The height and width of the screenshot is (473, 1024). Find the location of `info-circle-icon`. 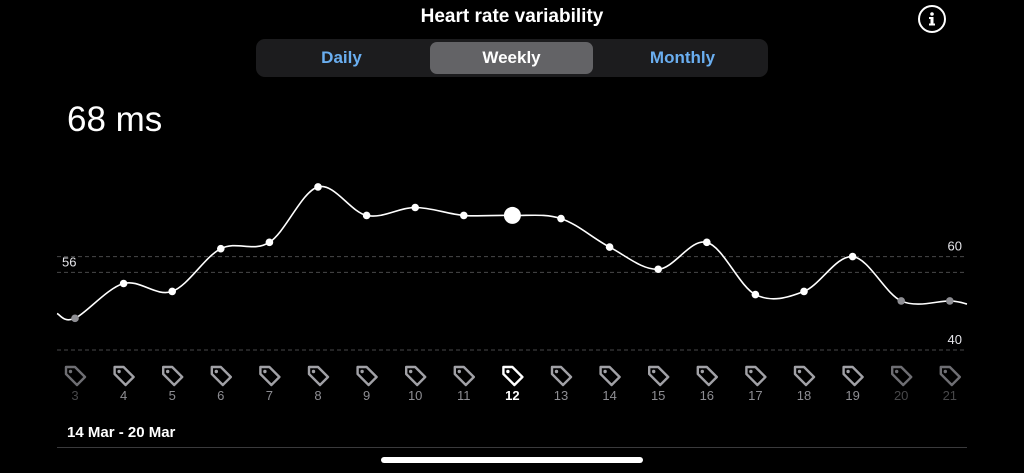

info-circle-icon is located at coordinates (932, 19).